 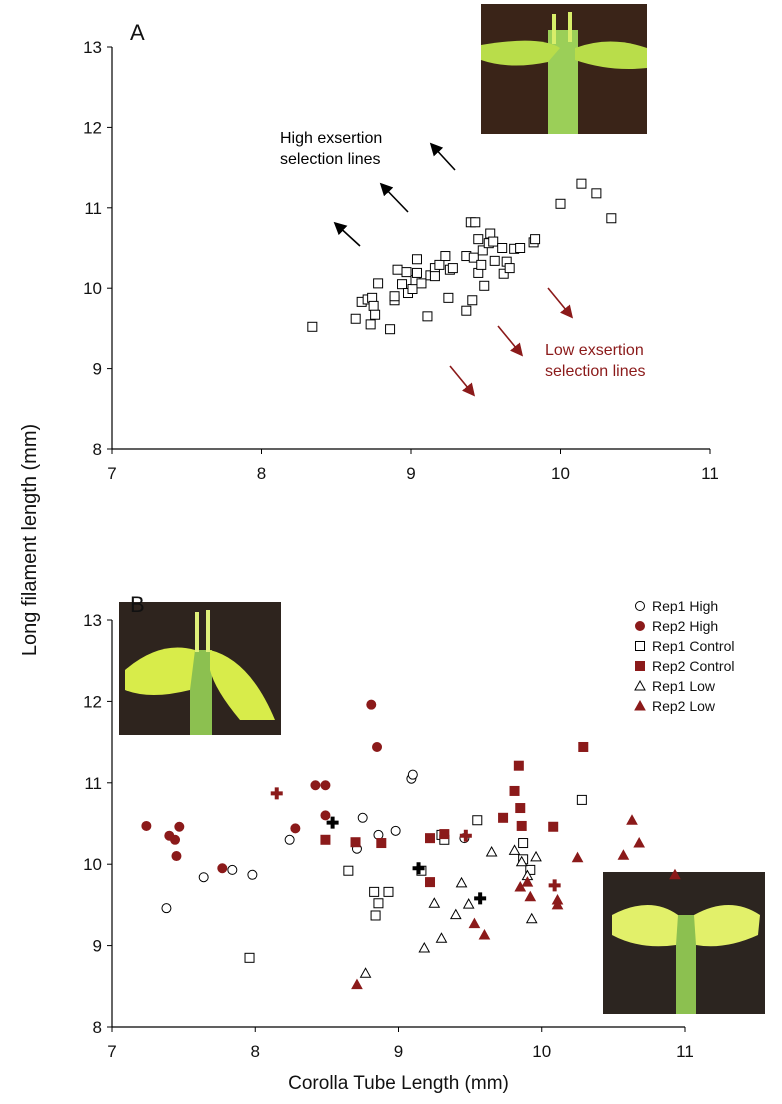 What do you see at coordinates (410, 473) in the screenshot?
I see `x-tick-label: 9` at bounding box center [410, 473].